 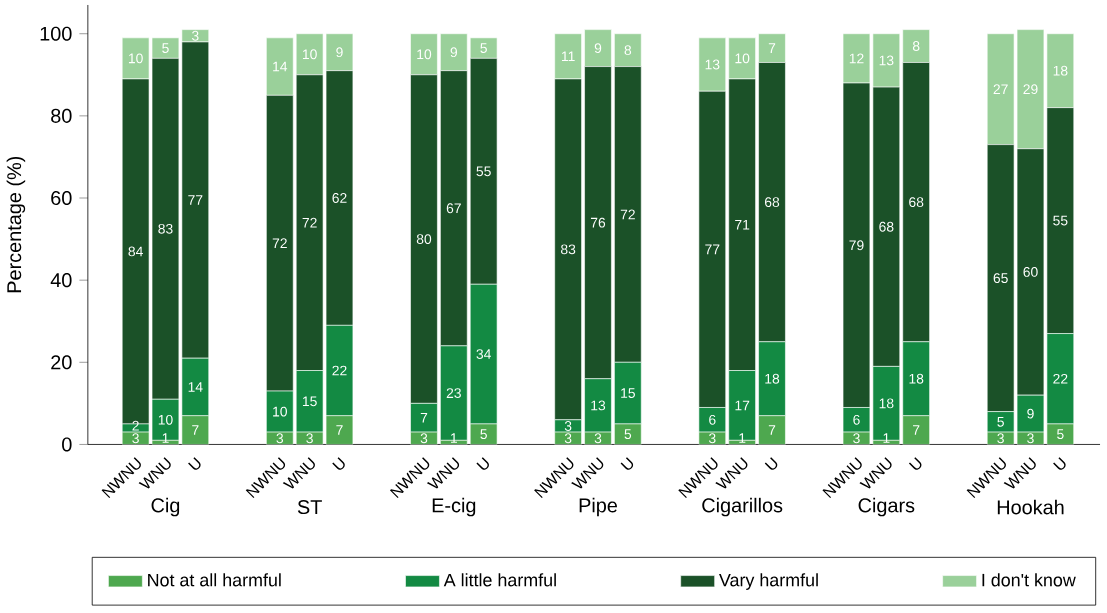 I want to click on legend-label: Not at all harmful, so click(x=214, y=580).